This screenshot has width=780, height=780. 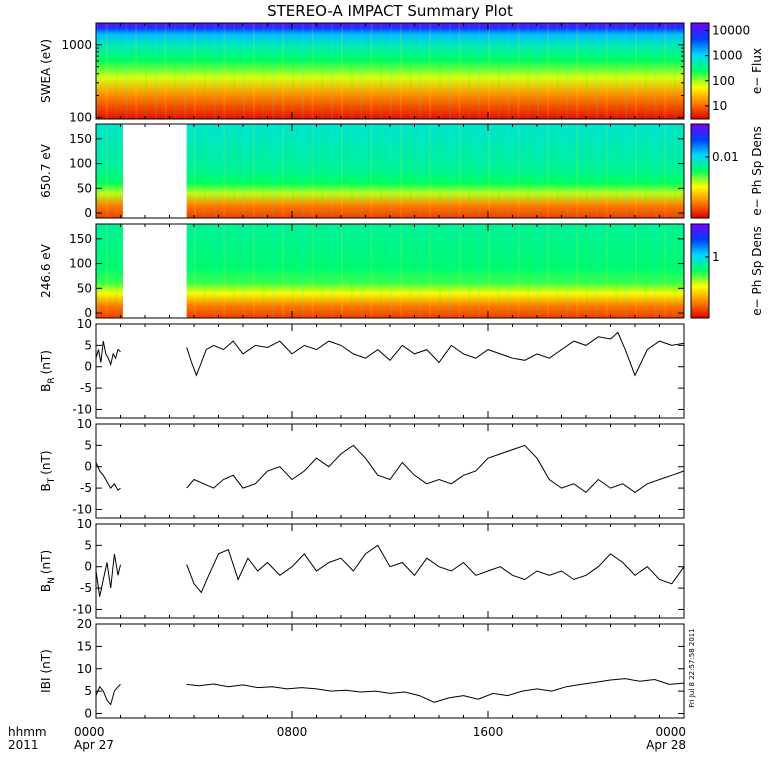 What do you see at coordinates (52, 380) in the screenshot?
I see `y-axis-label-subscript: R` at bounding box center [52, 380].